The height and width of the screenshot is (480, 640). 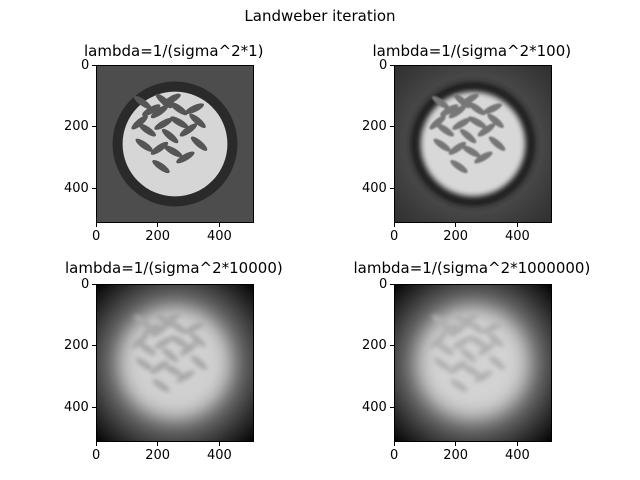 I want to click on subplot-title: lambda=1/(sigma^2*1000000), so click(x=472, y=268).